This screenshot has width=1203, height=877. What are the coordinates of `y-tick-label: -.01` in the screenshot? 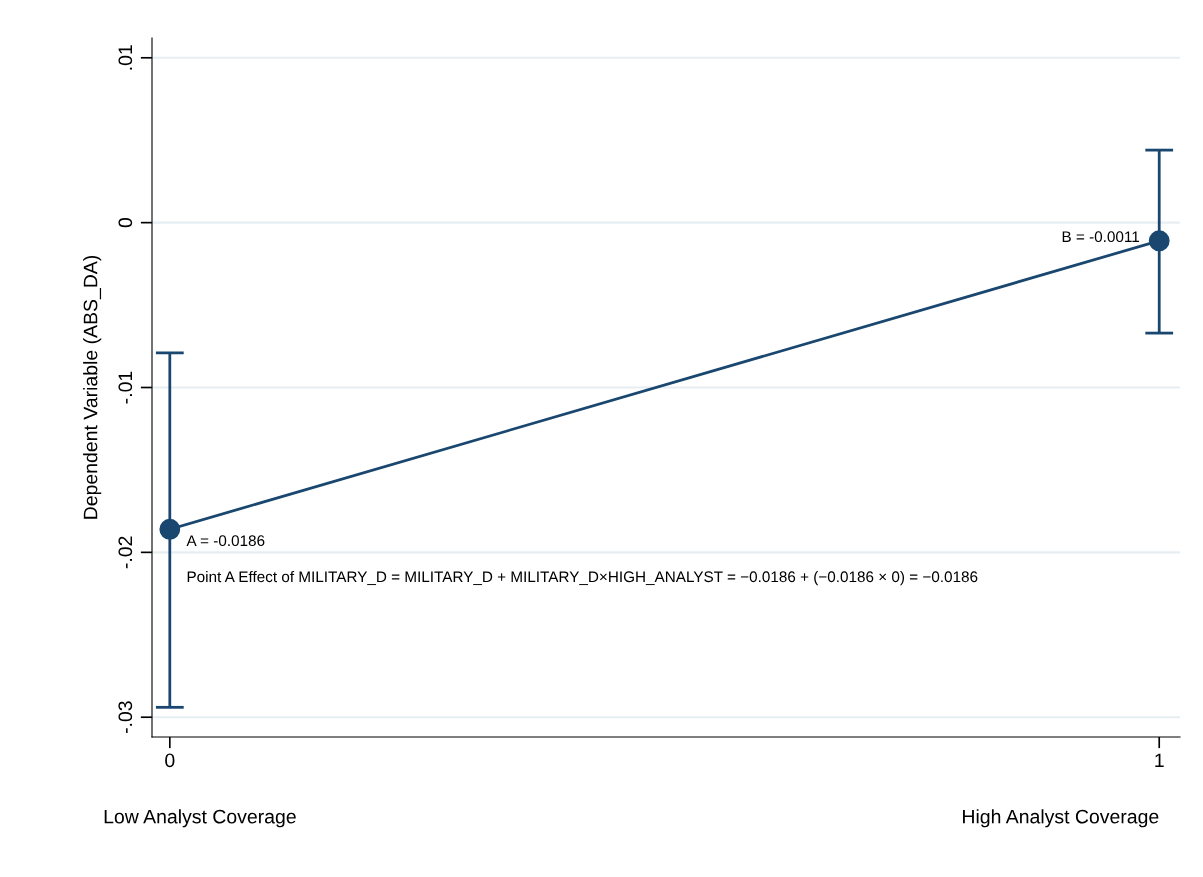 It's located at (125, 387).